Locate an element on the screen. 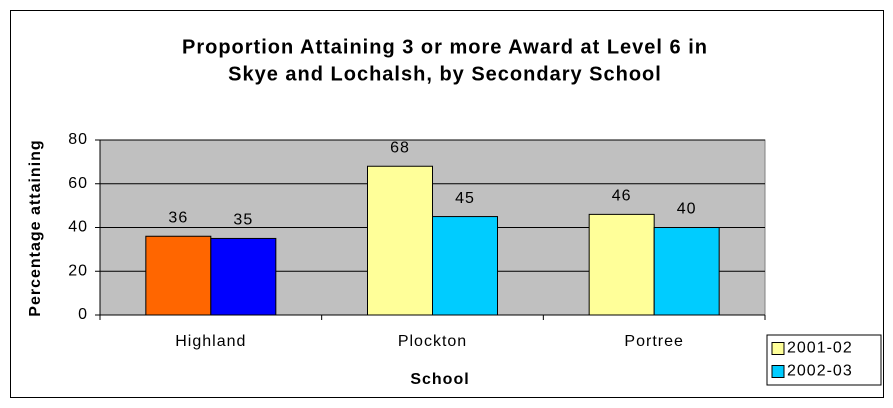  value-label: 35 is located at coordinates (243, 220).